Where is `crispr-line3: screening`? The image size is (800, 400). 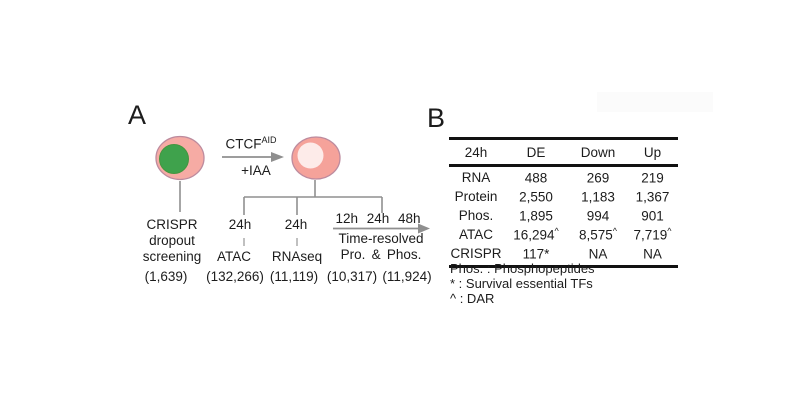
crispr-line3: screening is located at coordinates (172, 256).